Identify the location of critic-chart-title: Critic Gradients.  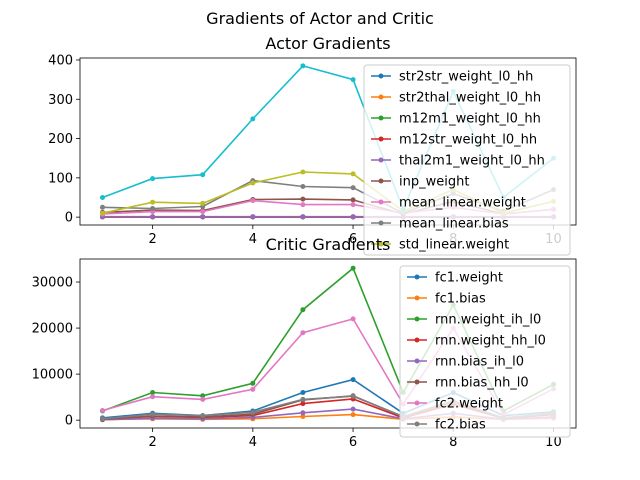
(328, 244).